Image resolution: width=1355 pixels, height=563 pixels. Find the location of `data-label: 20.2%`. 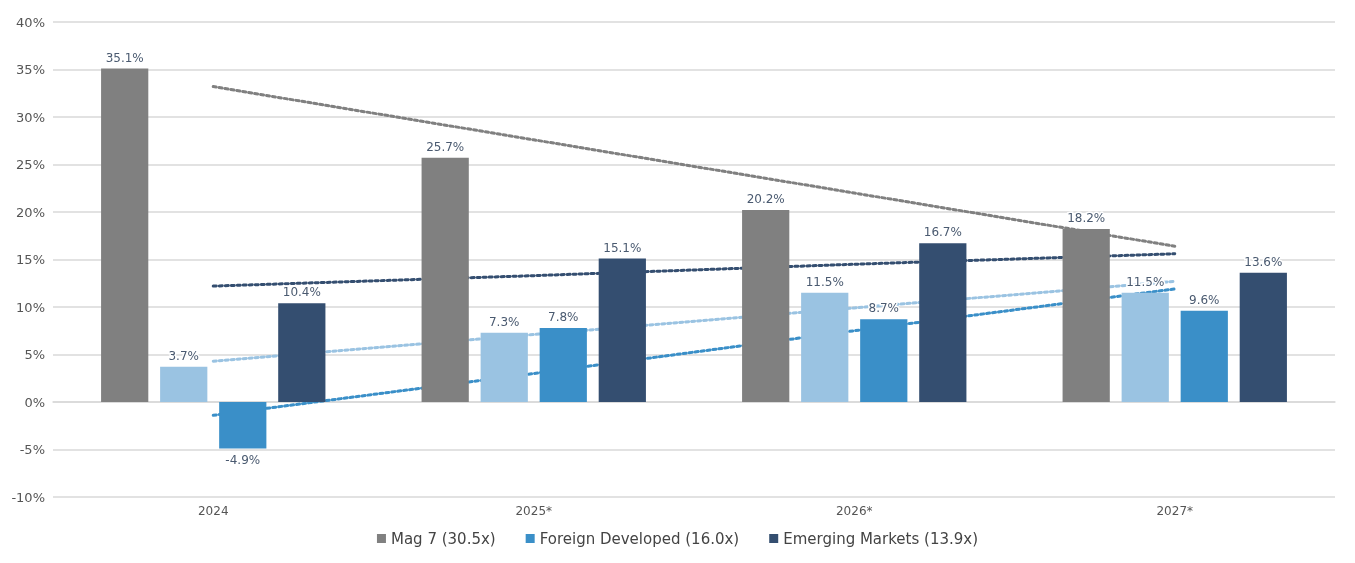

data-label: 20.2% is located at coordinates (765, 199).